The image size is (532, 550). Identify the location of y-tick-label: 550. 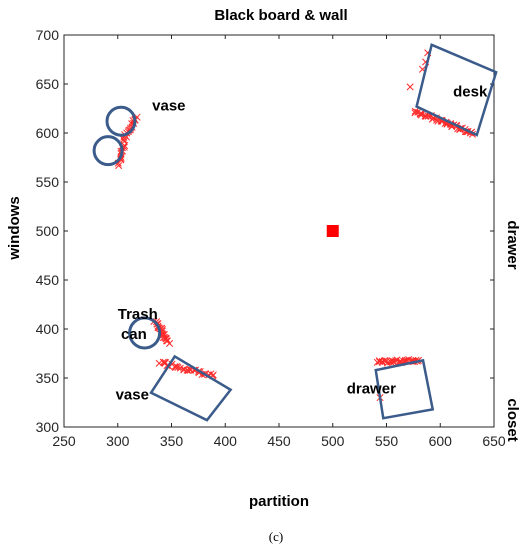
(48, 182).